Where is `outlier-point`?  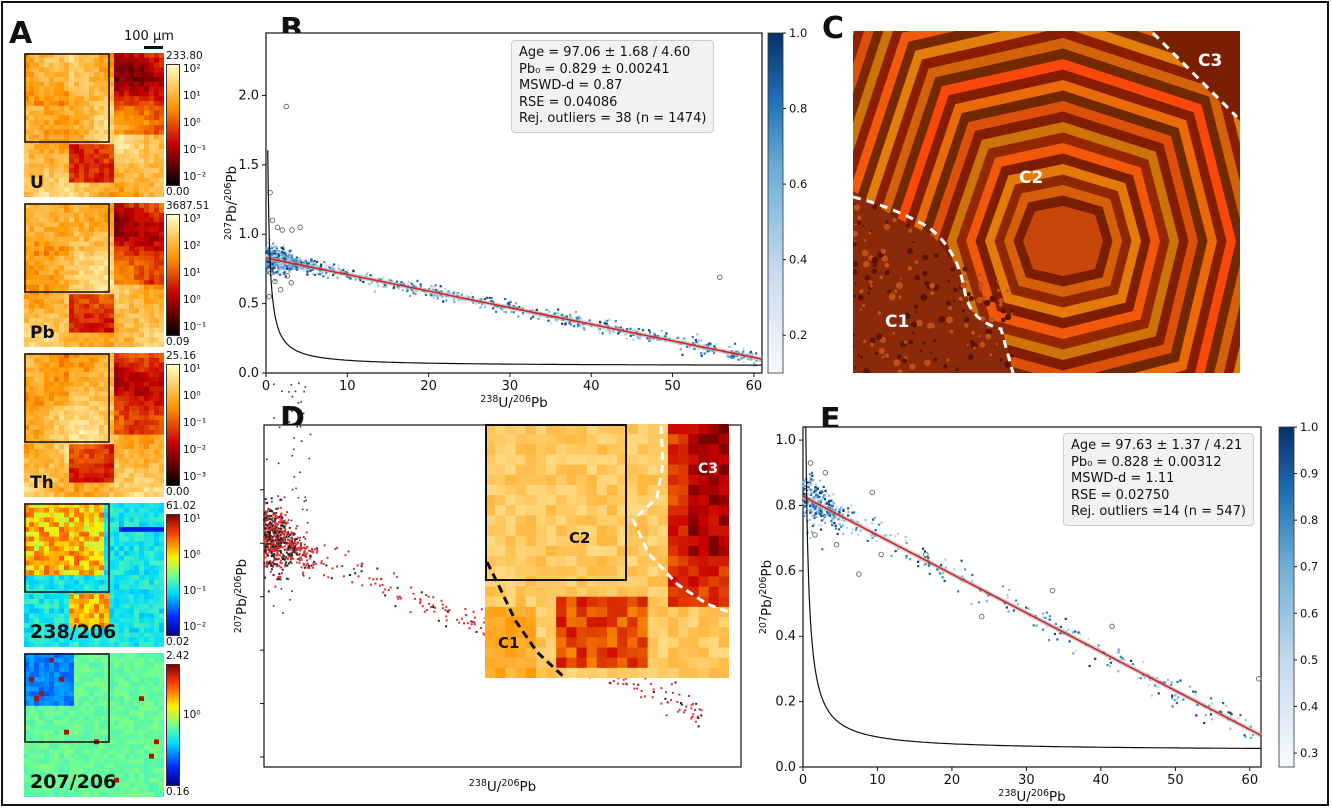
outlier-point is located at coordinates (292, 230).